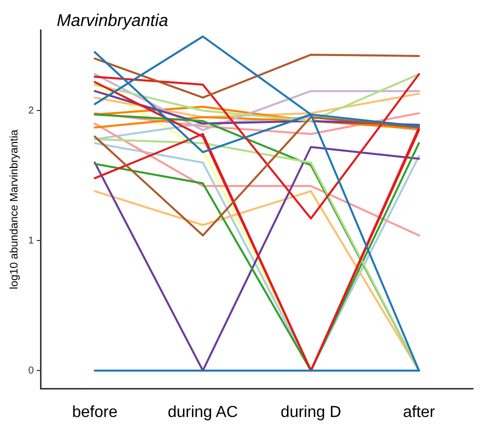 The width and height of the screenshot is (489, 430). Describe the element at coordinates (311, 412) in the screenshot. I see `x-tick-label: during D` at that location.